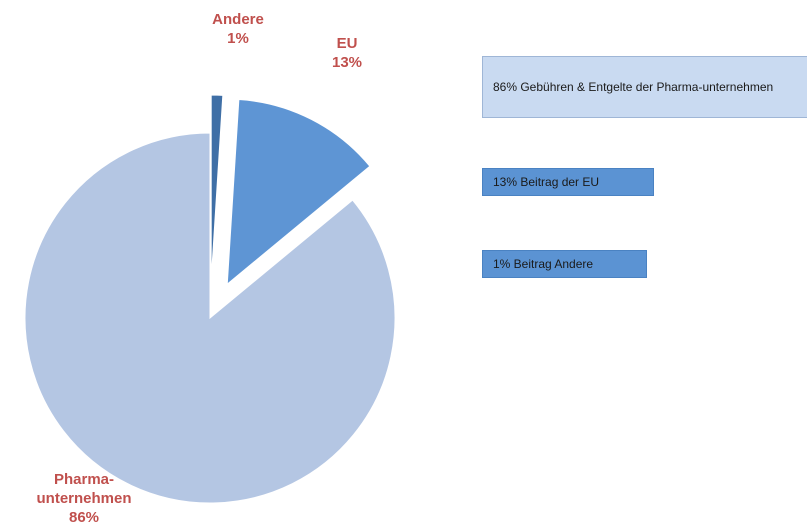 This screenshot has height=527, width=807. I want to click on legend-entry-eu: 13% Beitrag der EU, so click(568, 182).